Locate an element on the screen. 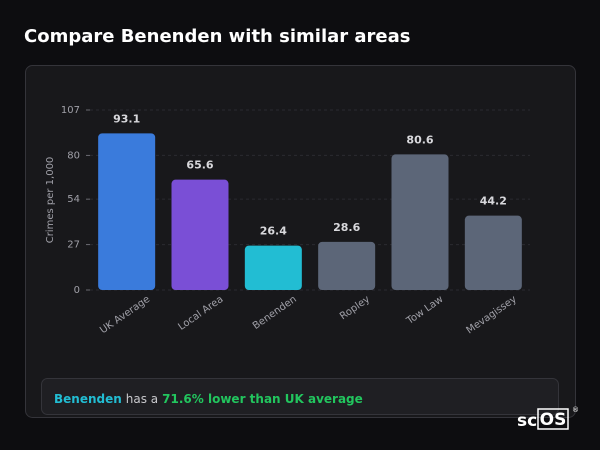 The image size is (600, 450). logo-text: sc is located at coordinates (527, 421).